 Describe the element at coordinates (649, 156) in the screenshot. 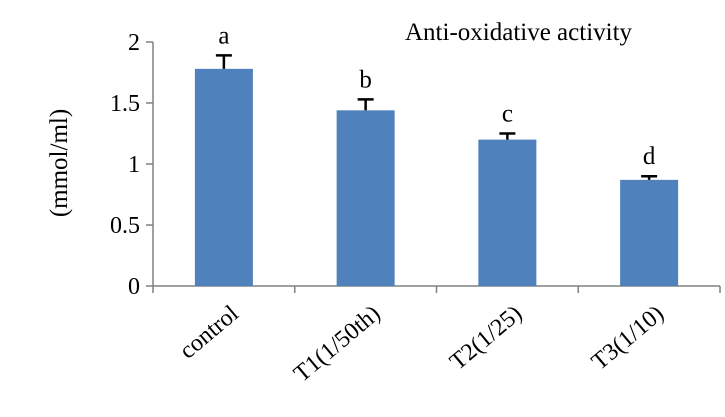

I see `significance-letter: d` at that location.